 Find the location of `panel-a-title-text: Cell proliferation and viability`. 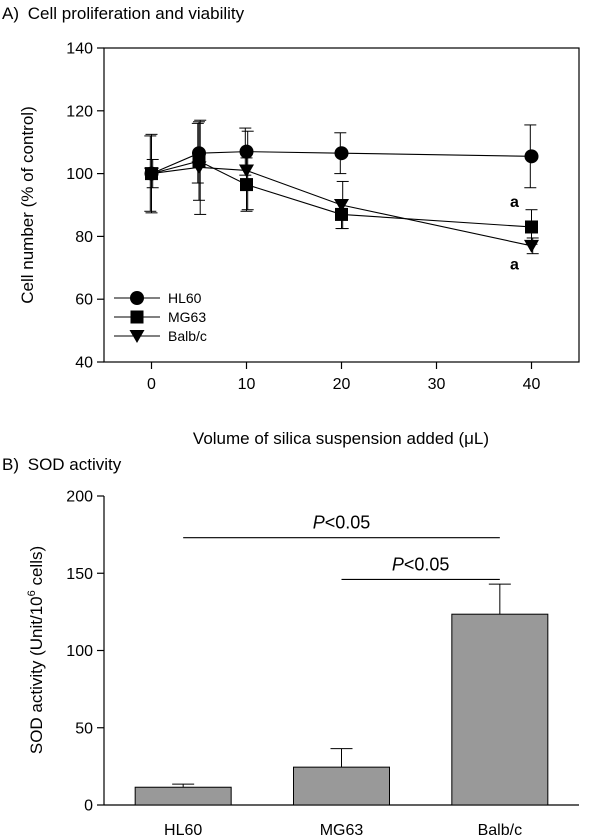

panel-a-title-text: Cell proliferation and viability is located at coordinates (136, 13).